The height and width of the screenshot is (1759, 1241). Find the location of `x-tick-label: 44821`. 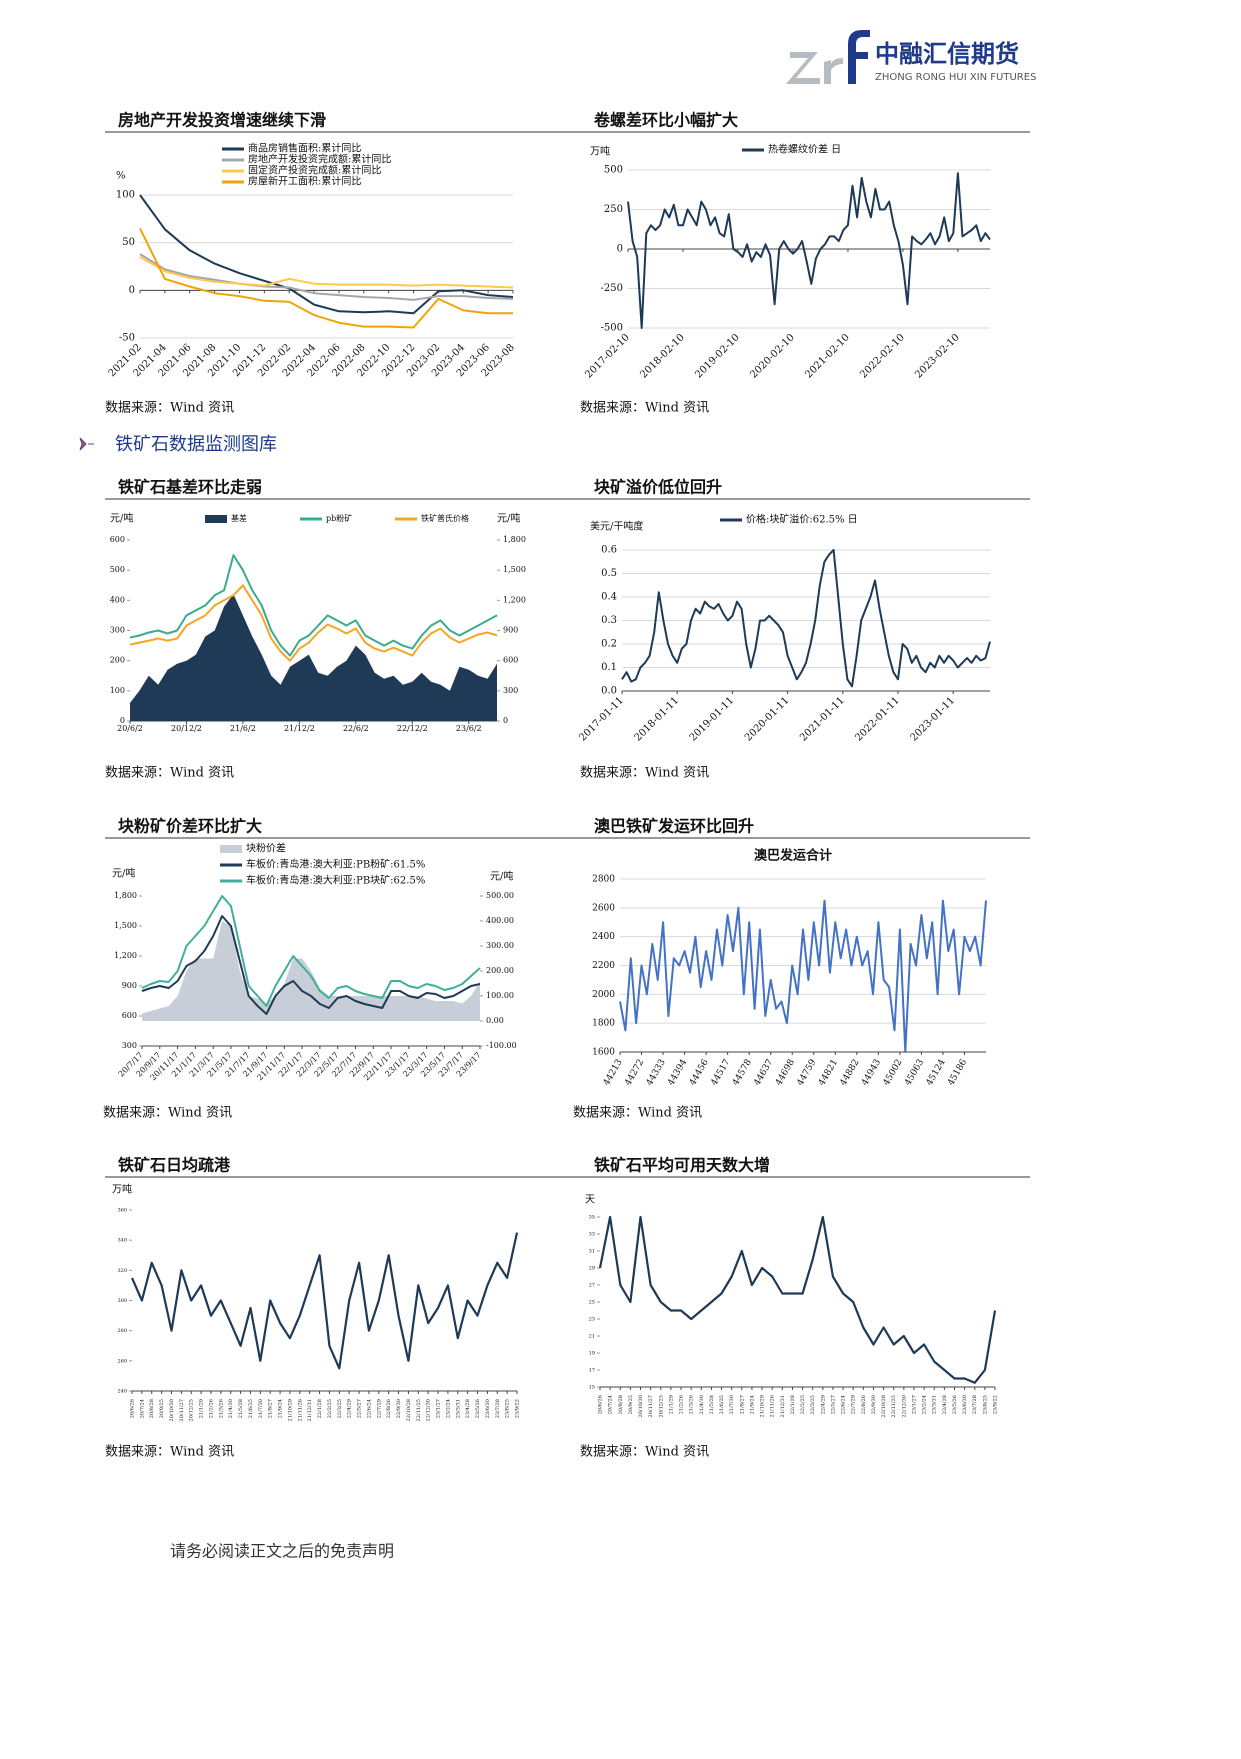

x-tick-label: 44821 is located at coordinates (828, 1073).